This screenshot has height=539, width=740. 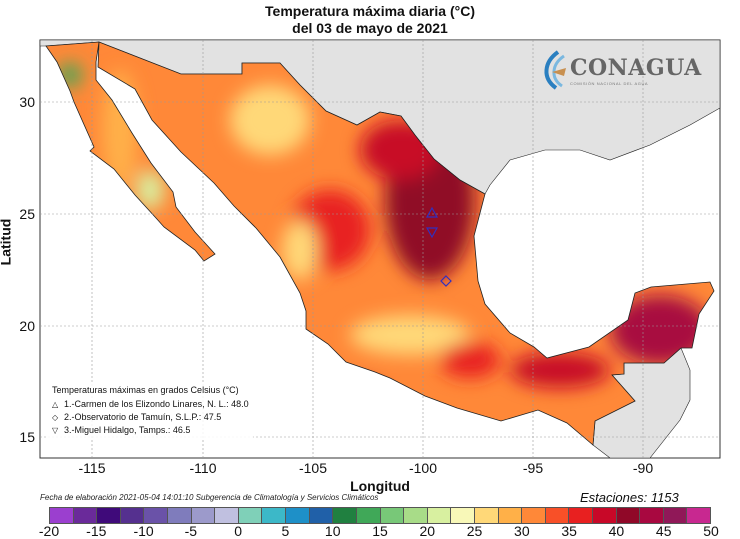 I want to click on colorbar-label: -15, so click(x=96, y=531).